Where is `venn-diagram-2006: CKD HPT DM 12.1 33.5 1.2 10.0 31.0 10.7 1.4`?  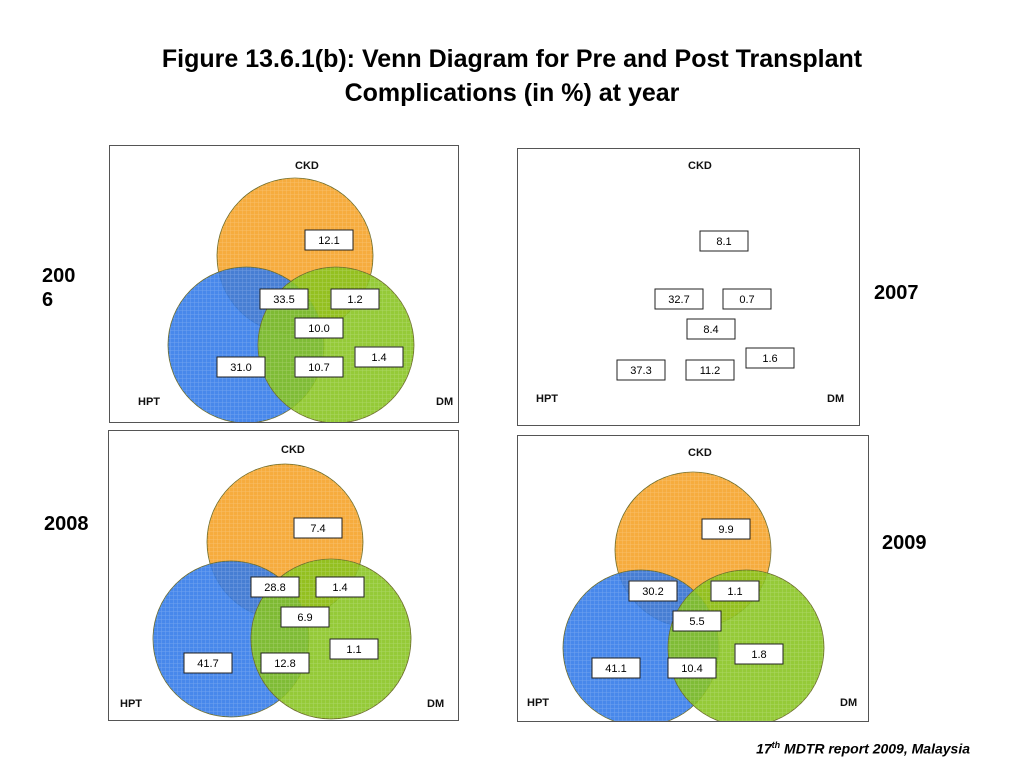 venn-diagram-2006: CKD HPT DM 12.1 33.5 1.2 10.0 31.0 10.7 1.4 is located at coordinates (295, 291).